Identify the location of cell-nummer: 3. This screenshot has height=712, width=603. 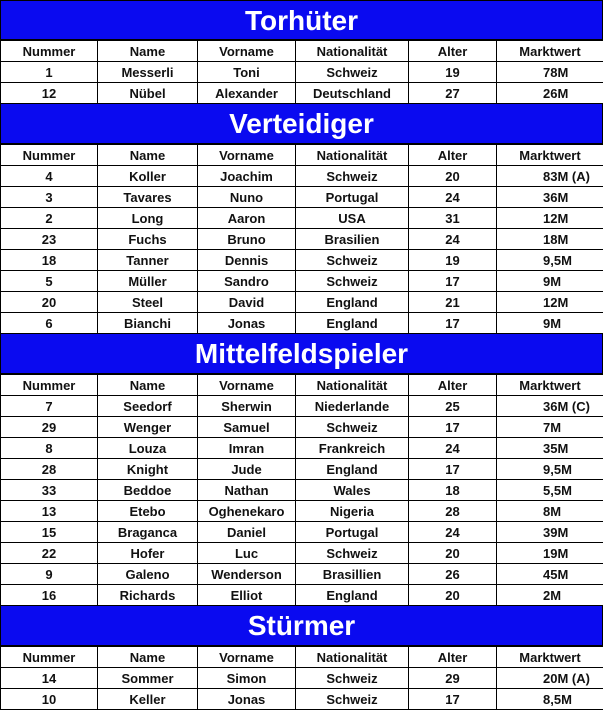
(49, 197).